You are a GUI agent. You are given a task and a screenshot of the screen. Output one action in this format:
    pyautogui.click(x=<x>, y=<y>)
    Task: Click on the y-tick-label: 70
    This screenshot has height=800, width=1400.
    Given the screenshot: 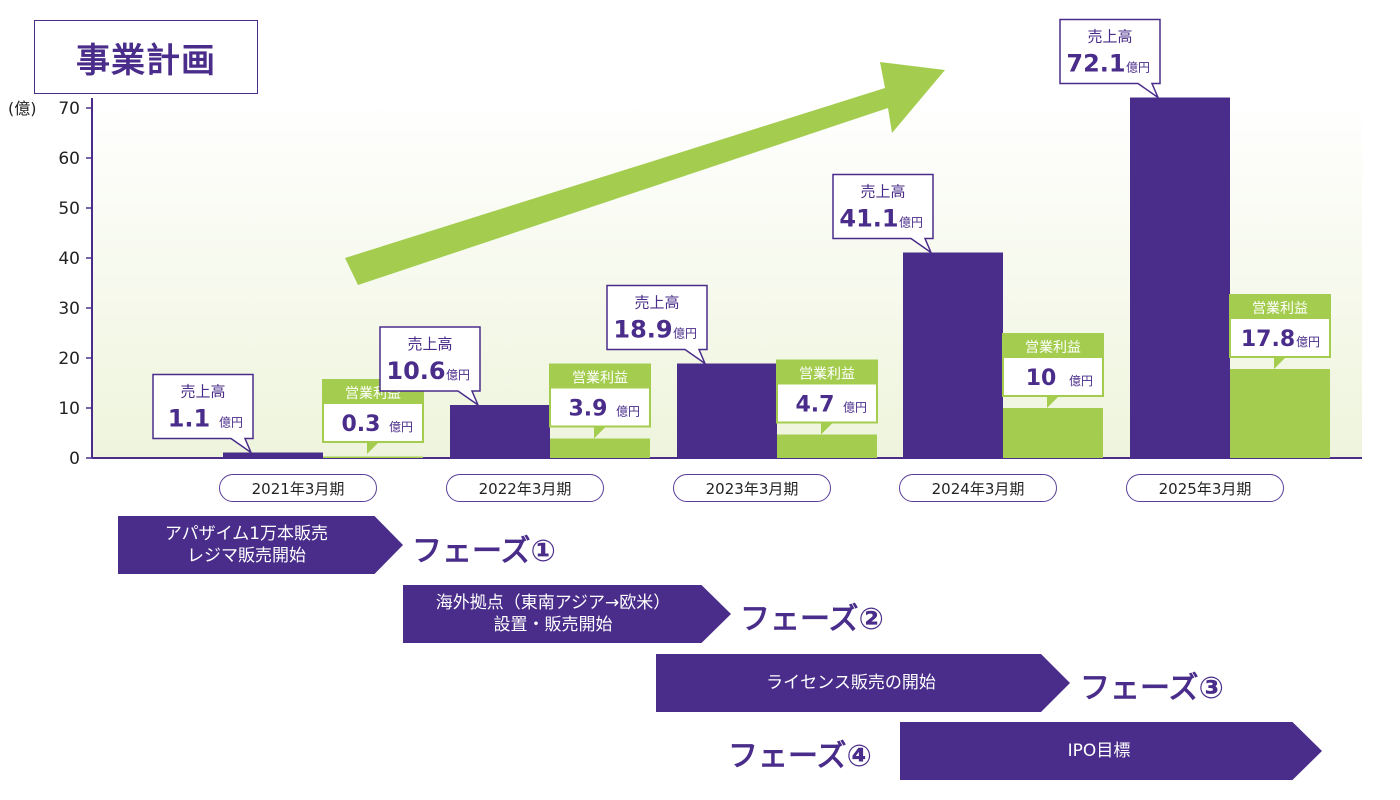 What is the action you would take?
    pyautogui.click(x=69, y=109)
    